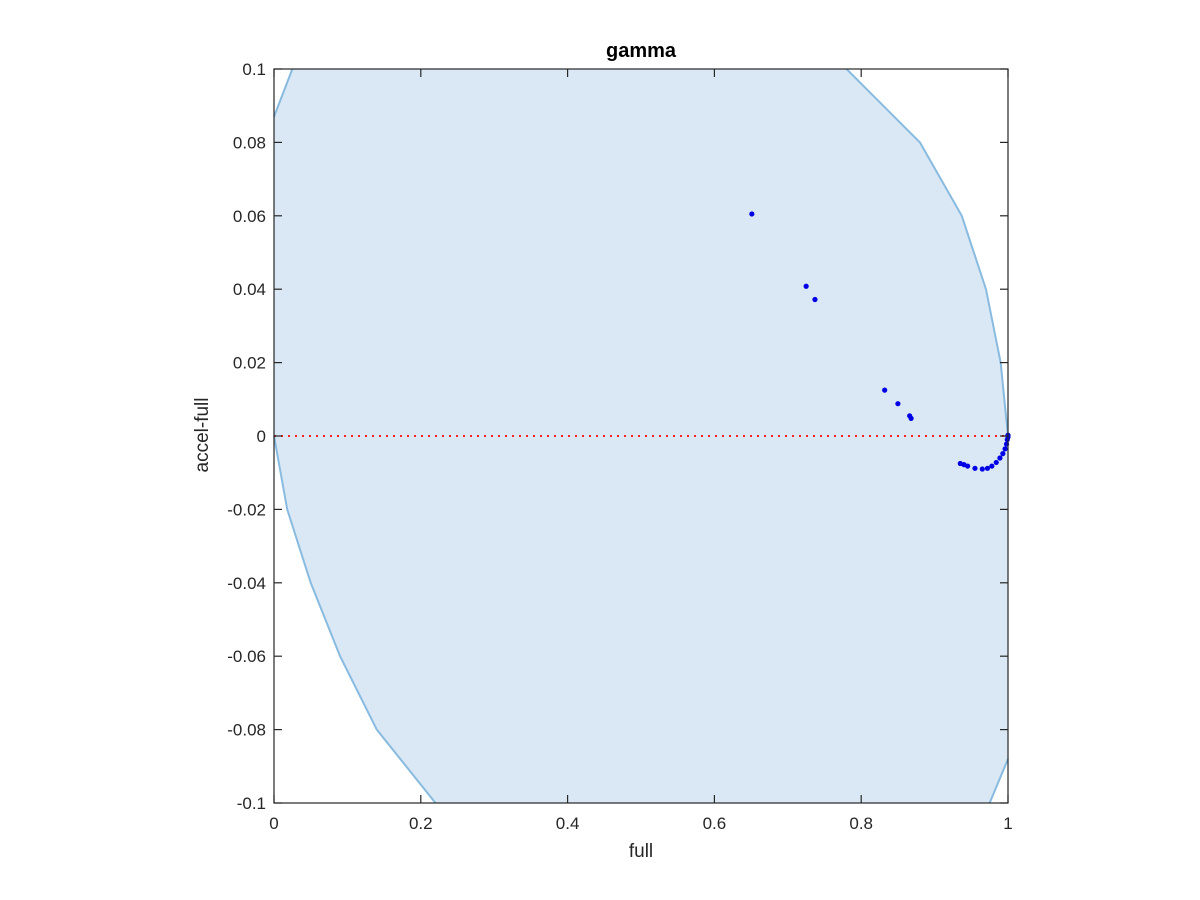 The image size is (1200, 900). What do you see at coordinates (249, 289) in the screenshot?
I see `y-tick-label: 0.04` at bounding box center [249, 289].